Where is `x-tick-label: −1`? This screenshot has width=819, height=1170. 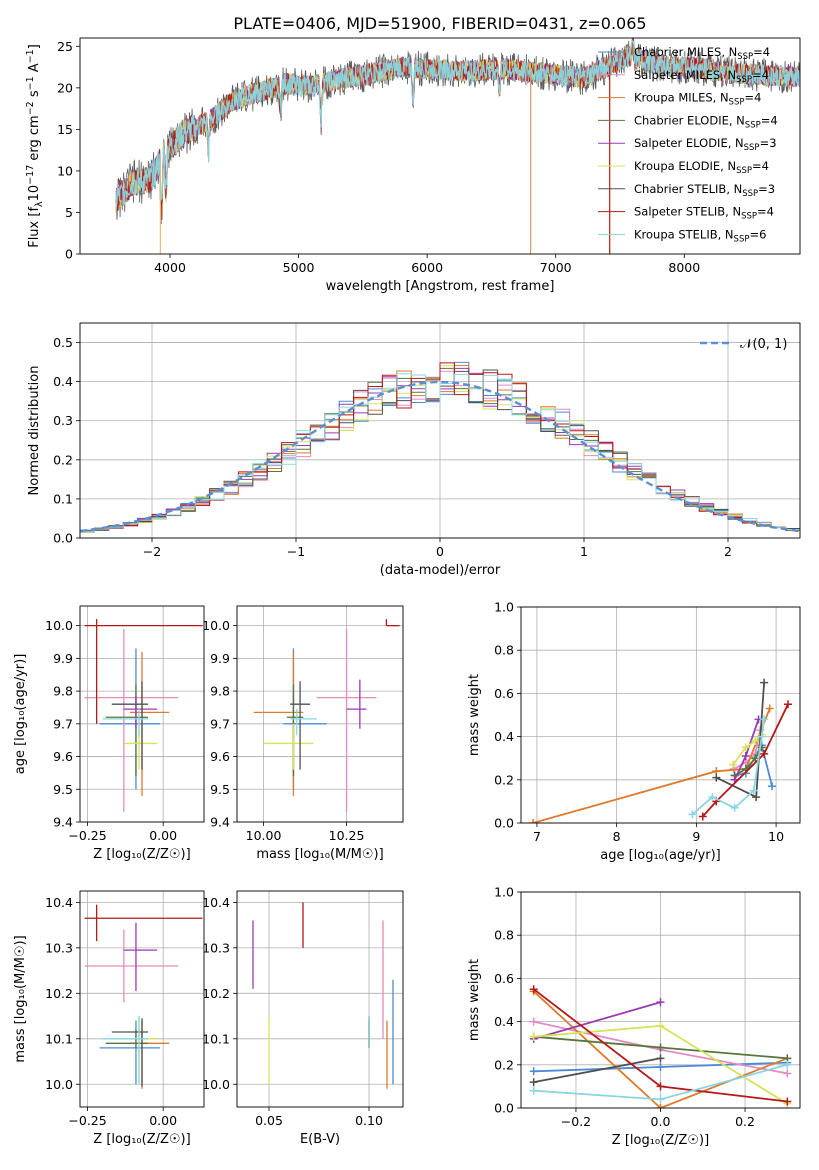 x-tick-label: −1 is located at coordinates (296, 551).